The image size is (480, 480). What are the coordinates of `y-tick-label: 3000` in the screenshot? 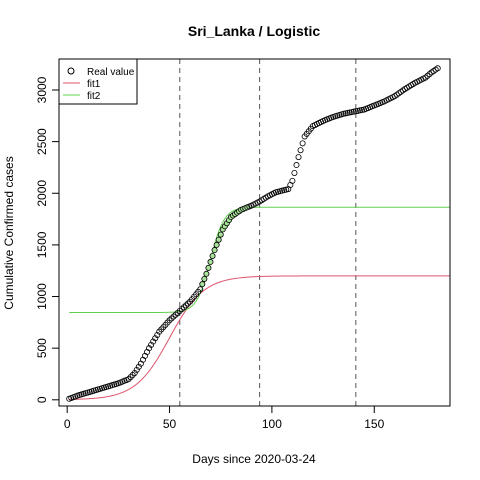 It's located at (42, 89).